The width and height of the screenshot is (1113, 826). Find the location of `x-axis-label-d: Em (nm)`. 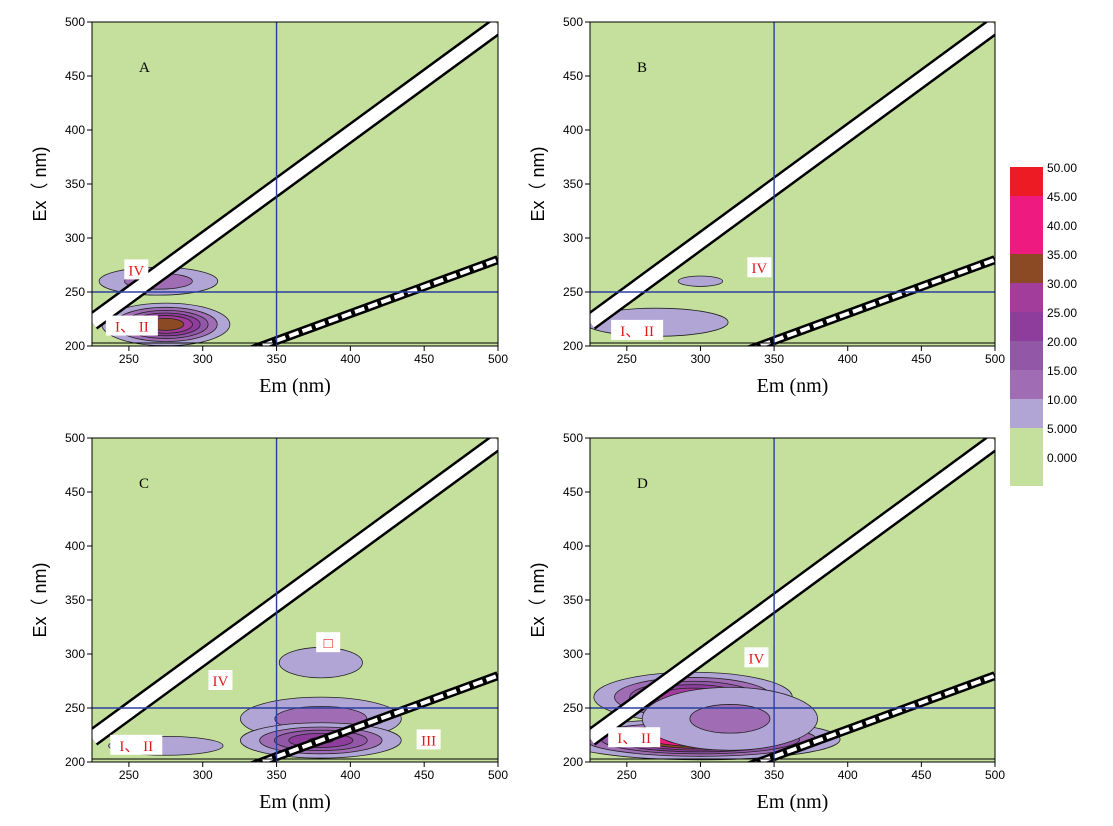

x-axis-label-d: Em (nm) is located at coordinates (793, 802).